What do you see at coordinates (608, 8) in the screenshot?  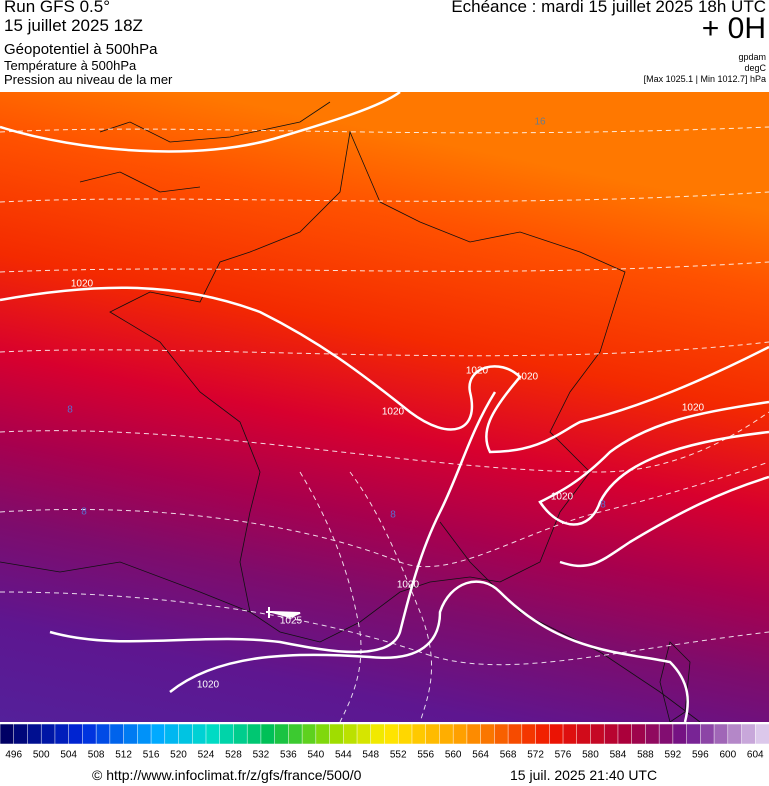 I see `echeance: Echéance : mardi 15 juillet 2025 18h UTC` at bounding box center [608, 8].